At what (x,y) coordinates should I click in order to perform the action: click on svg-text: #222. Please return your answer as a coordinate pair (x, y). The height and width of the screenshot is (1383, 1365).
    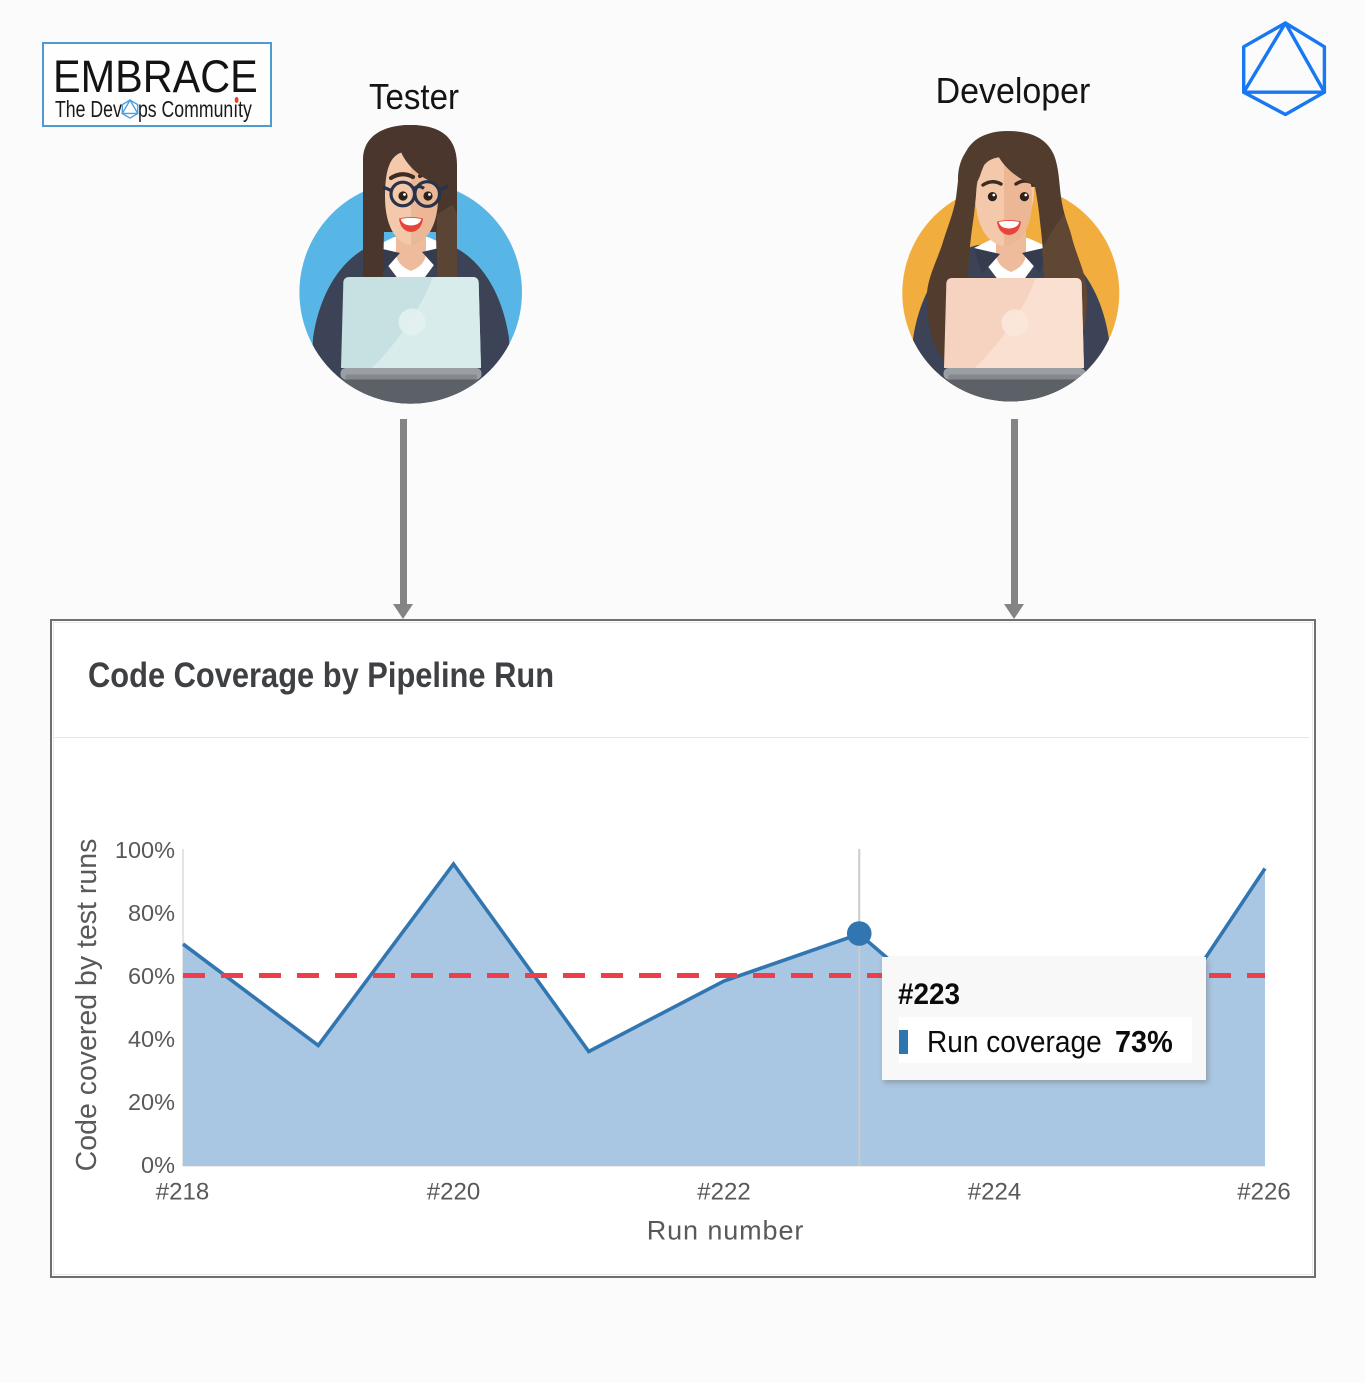
    Looking at the image, I should click on (723, 1192).